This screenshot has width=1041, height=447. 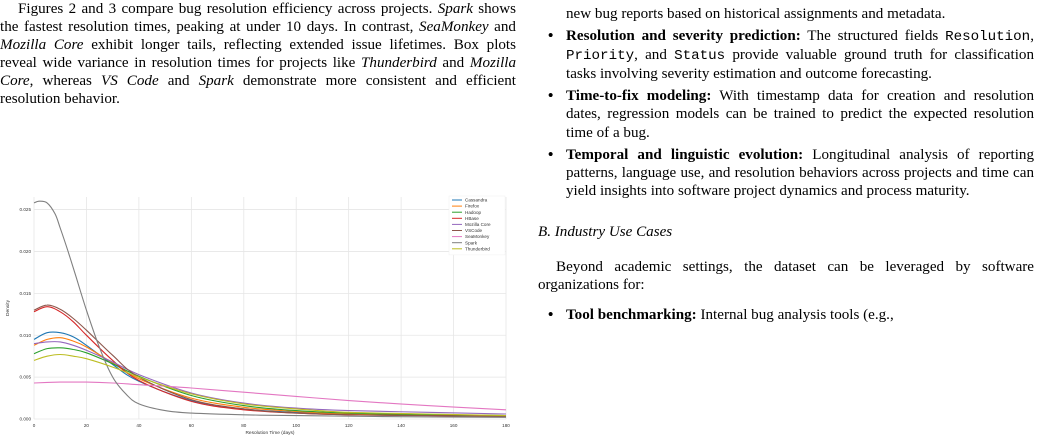 I want to click on series-line-mozilla-core, so click(x=270, y=378).